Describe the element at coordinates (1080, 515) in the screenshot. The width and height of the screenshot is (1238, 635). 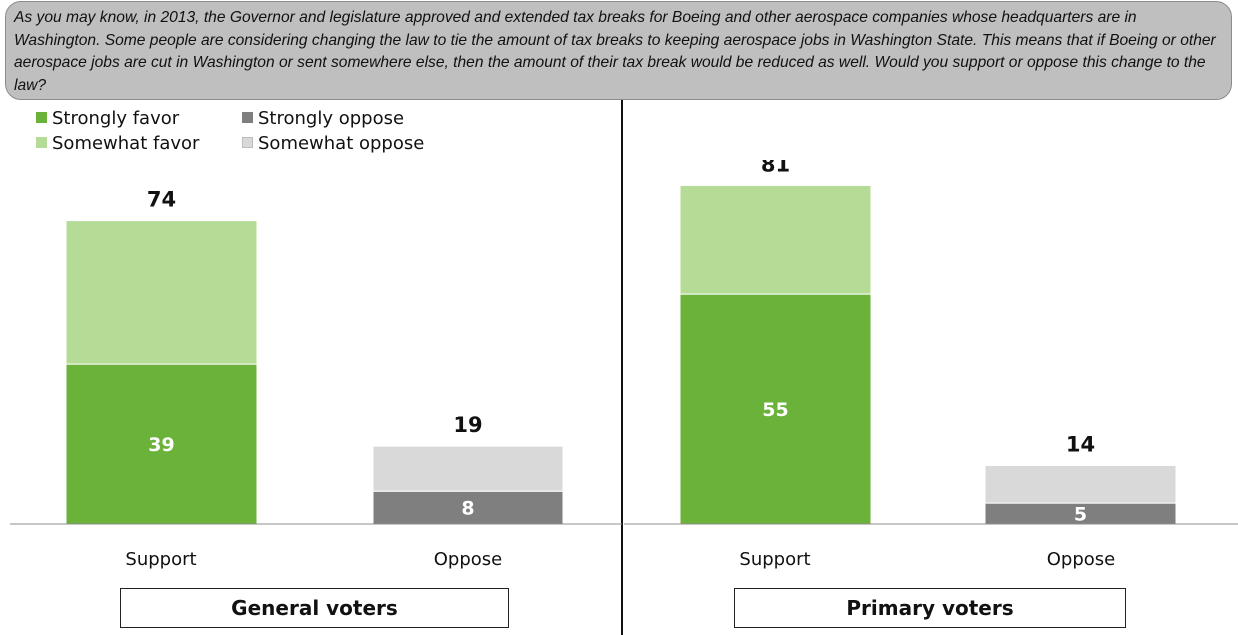
I see `inner-value-label-oppose: 5` at that location.